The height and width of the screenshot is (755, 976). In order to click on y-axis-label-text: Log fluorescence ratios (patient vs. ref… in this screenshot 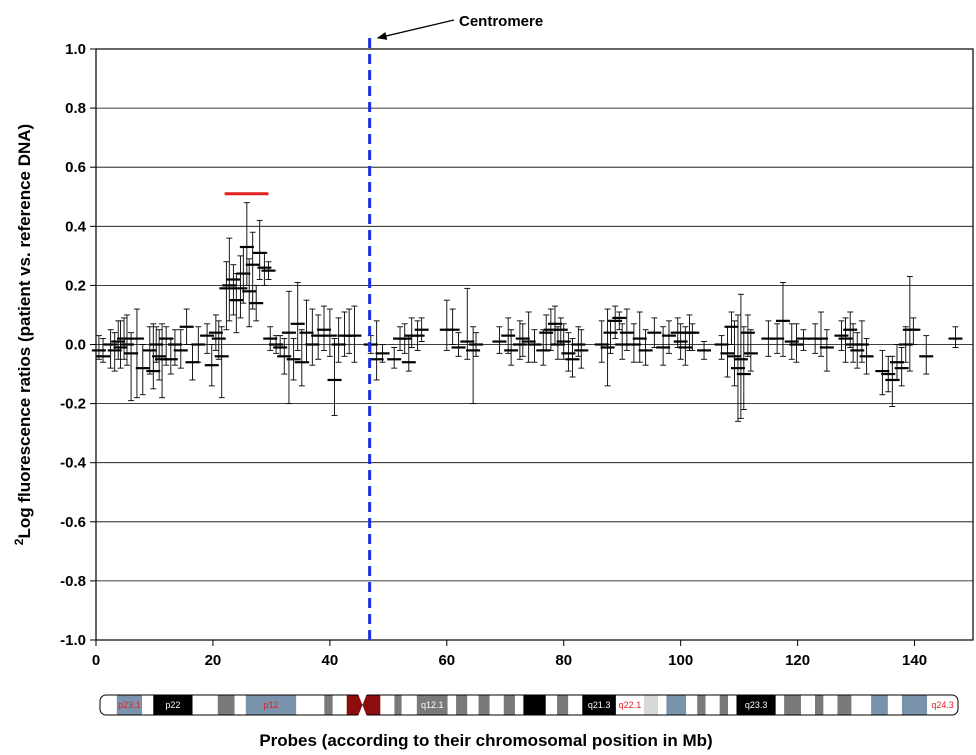, I will do `click(24, 331)`.